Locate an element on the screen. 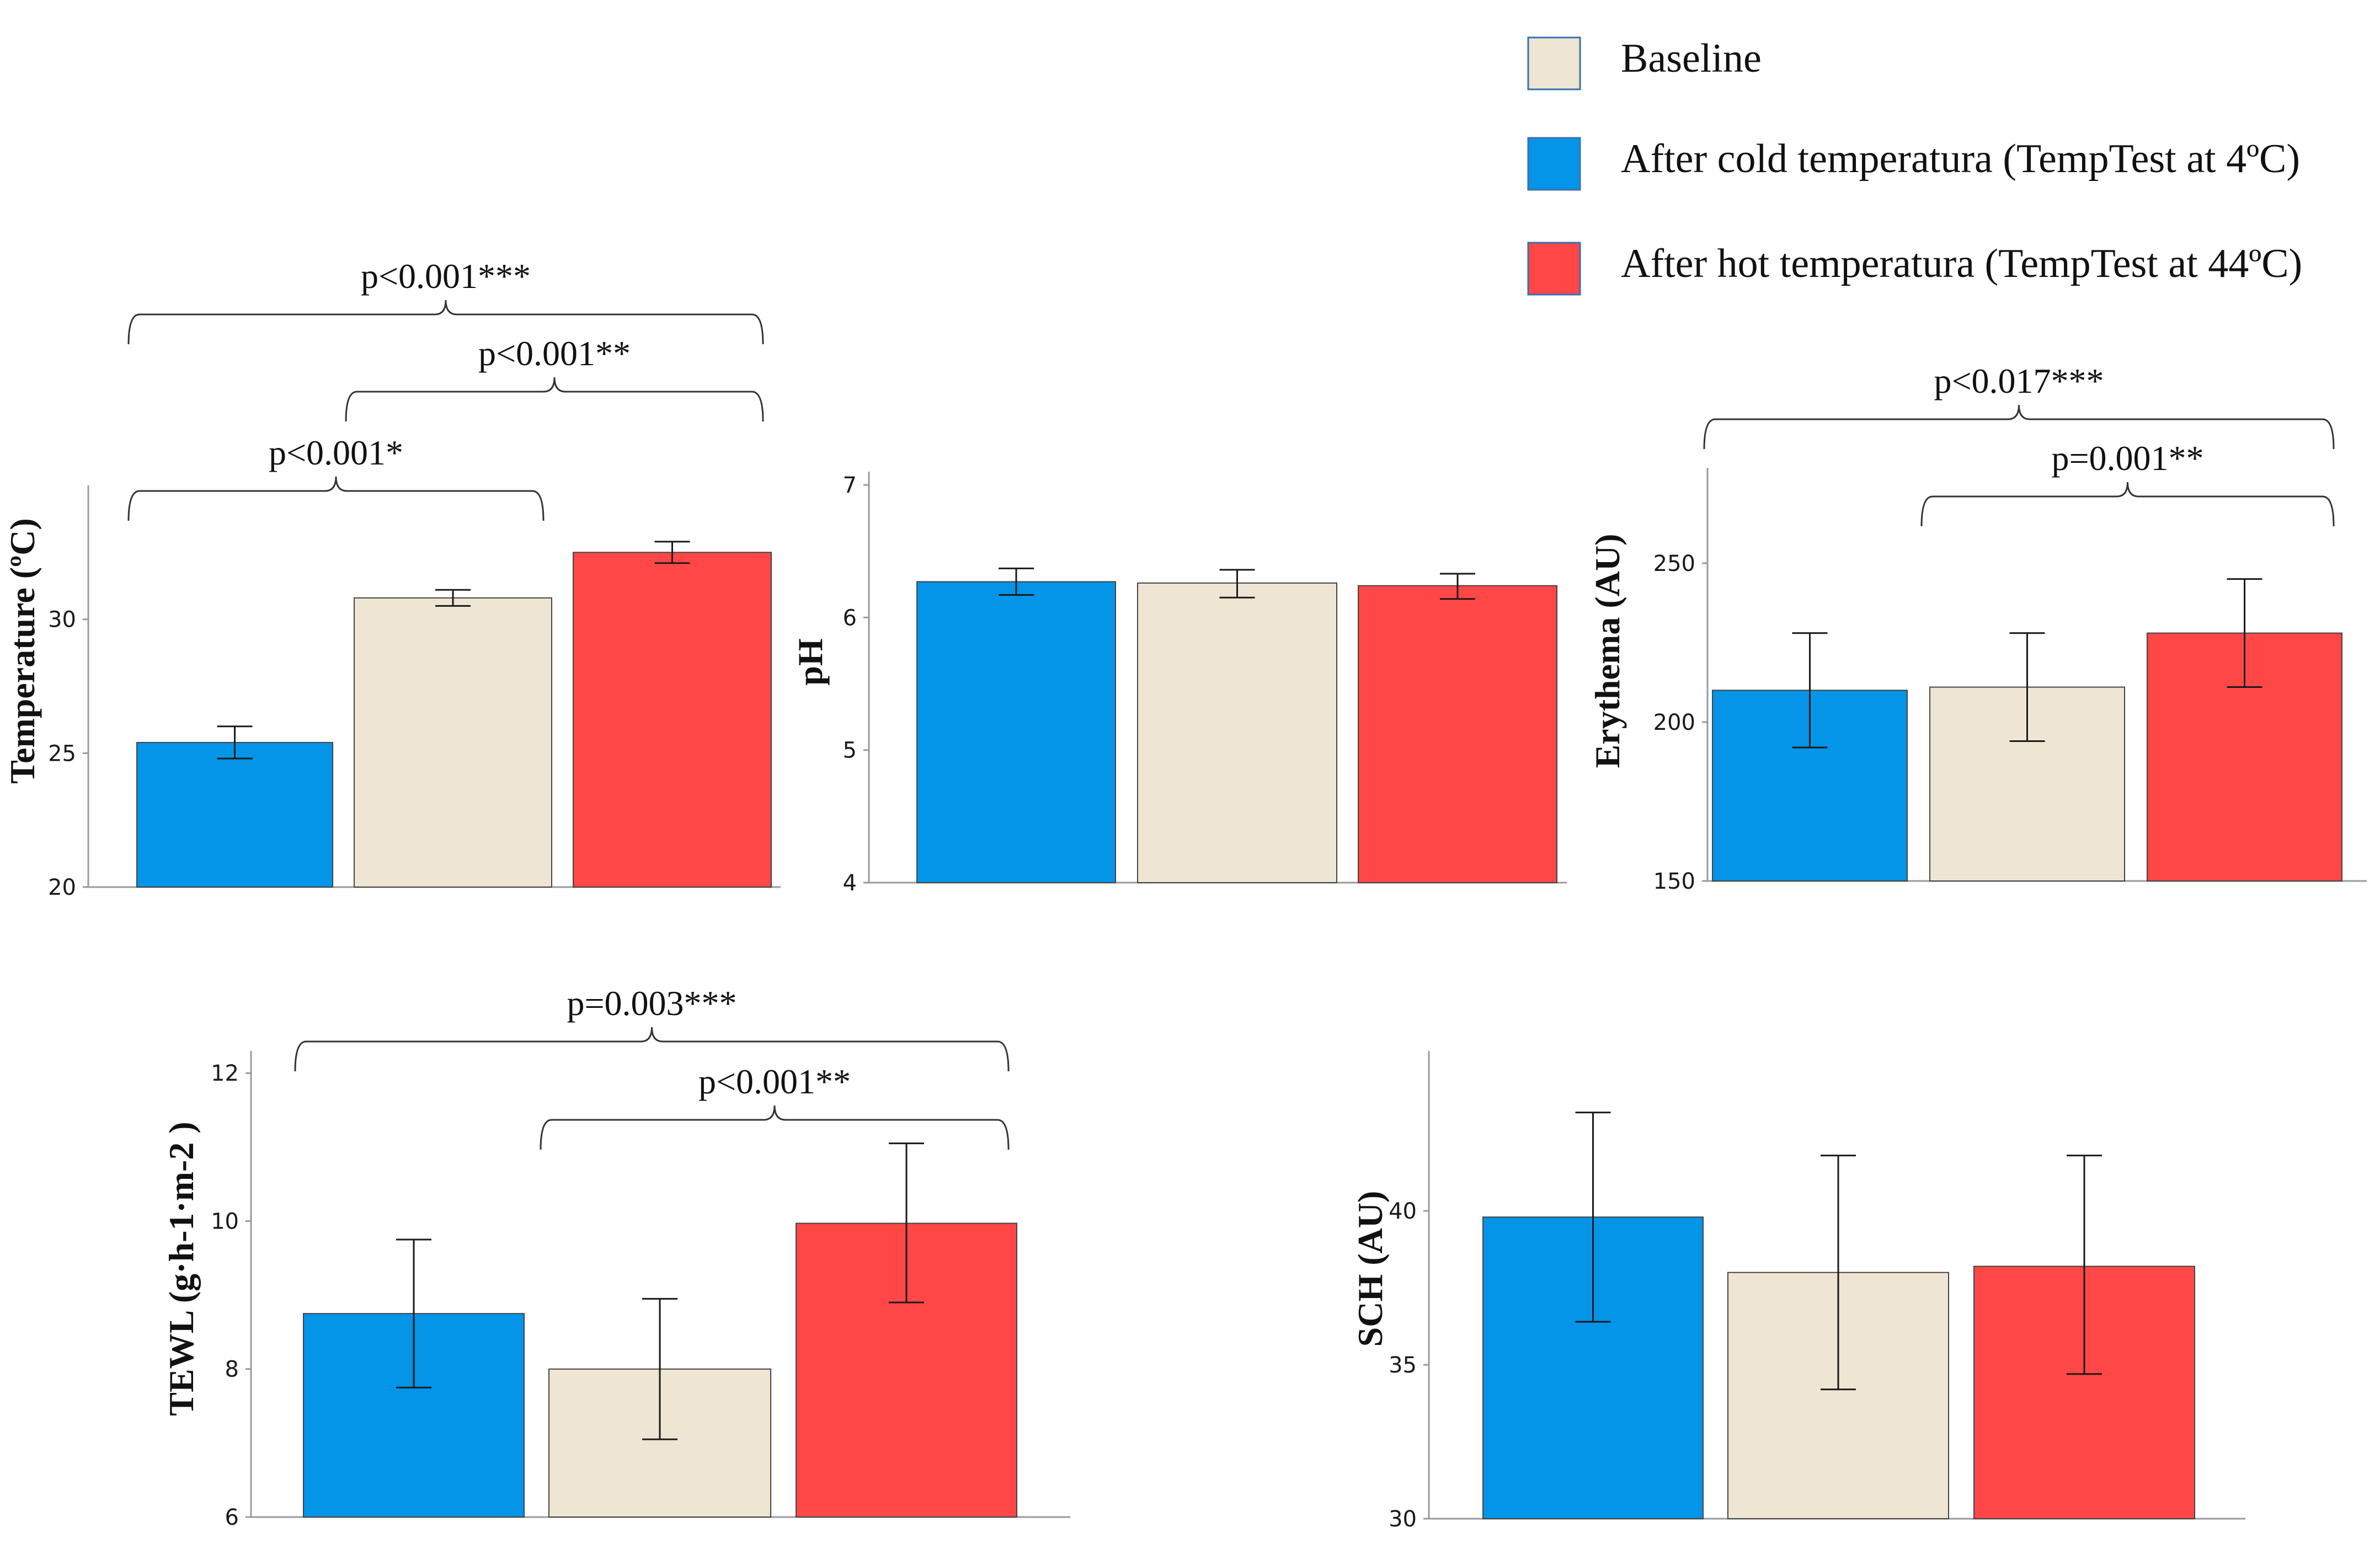 This screenshot has width=2380, height=1554. temperature-significance-label: p<0.001*** is located at coordinates (446, 276).